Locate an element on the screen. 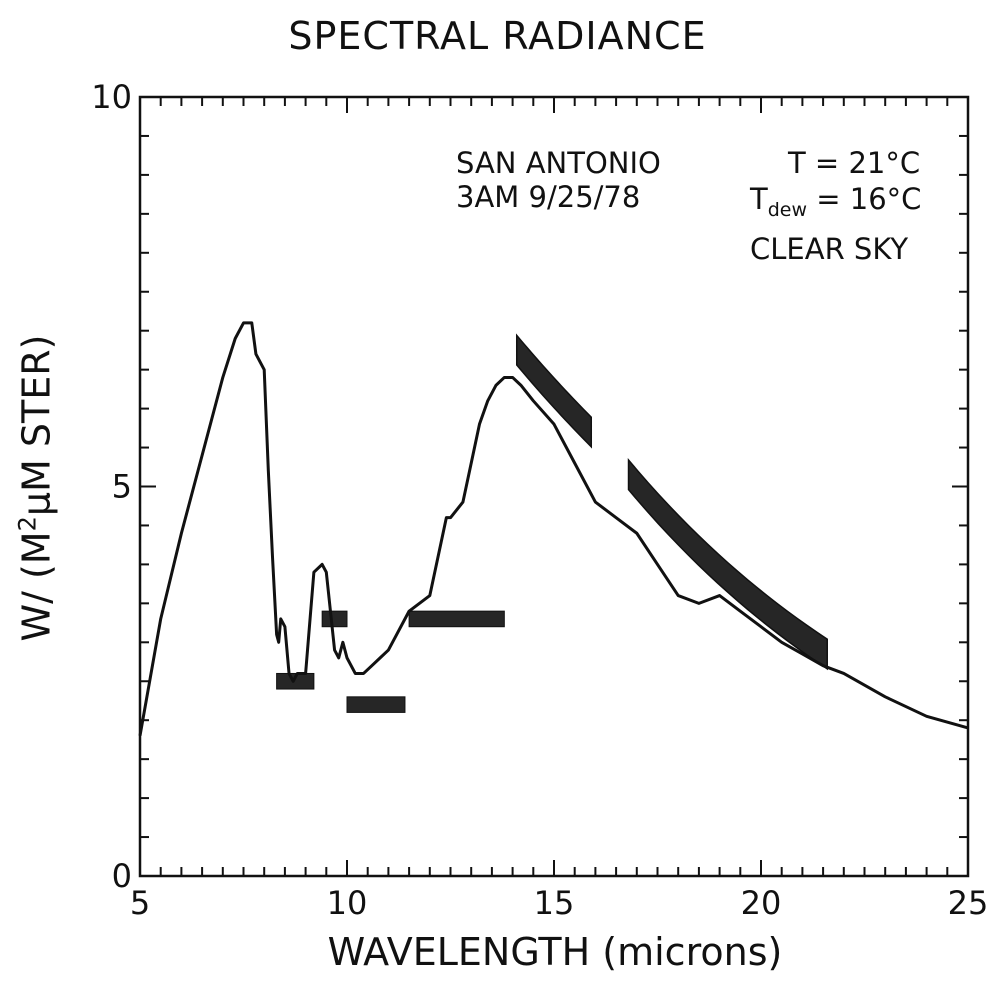  annotation-temperature: T = 21°C is located at coordinates (854, 163).